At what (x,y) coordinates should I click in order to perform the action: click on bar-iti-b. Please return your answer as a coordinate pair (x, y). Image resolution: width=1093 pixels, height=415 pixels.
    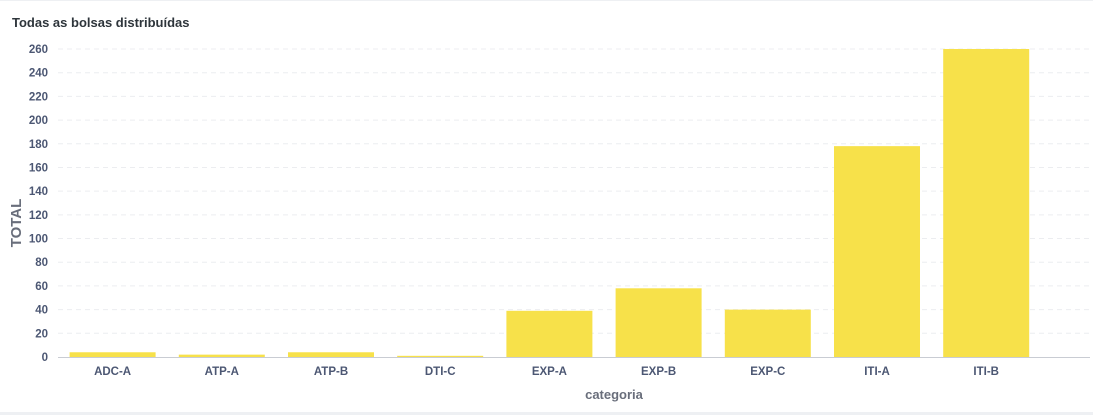
    Looking at the image, I should click on (986, 203).